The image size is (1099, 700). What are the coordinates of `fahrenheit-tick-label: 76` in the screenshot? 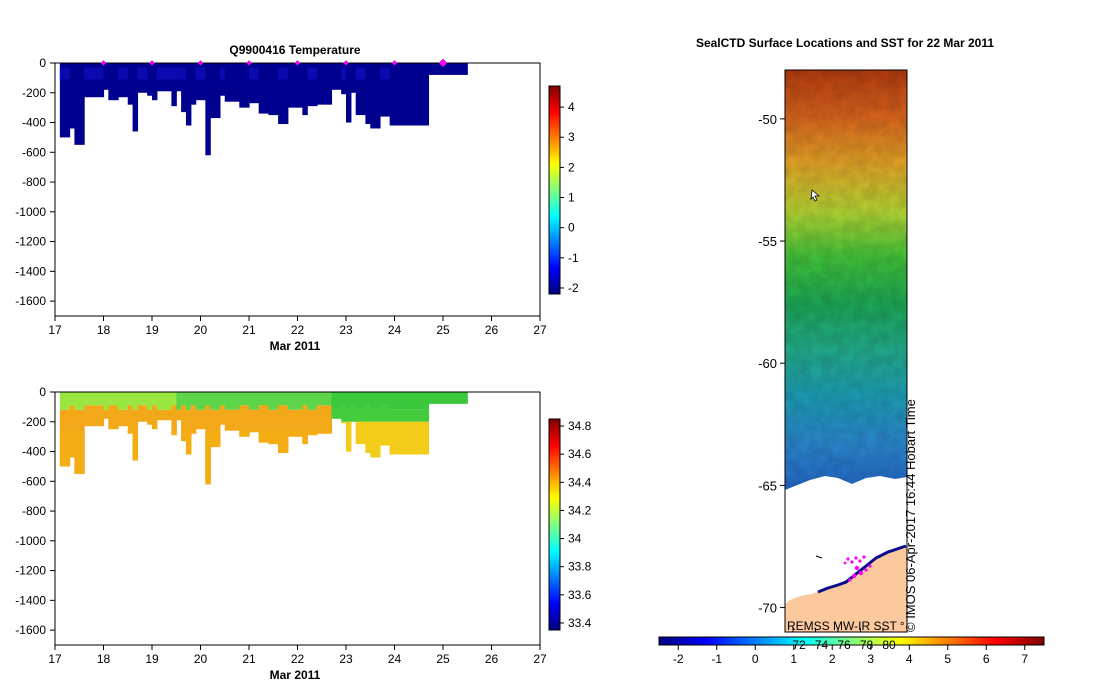 It's located at (844, 645).